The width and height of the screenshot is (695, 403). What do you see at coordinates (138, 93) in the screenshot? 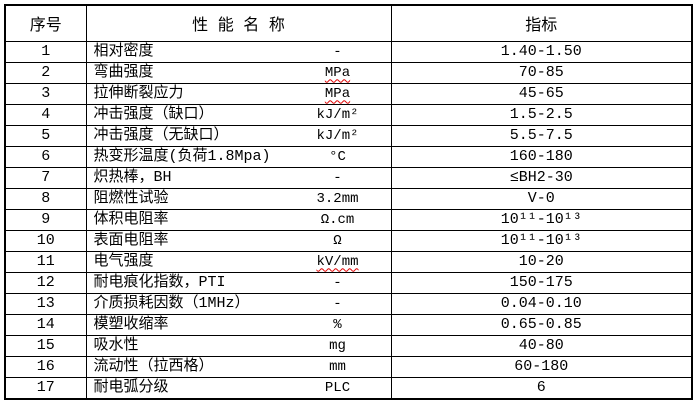
I see `property-name-label: 拉伸断裂应力` at bounding box center [138, 93].